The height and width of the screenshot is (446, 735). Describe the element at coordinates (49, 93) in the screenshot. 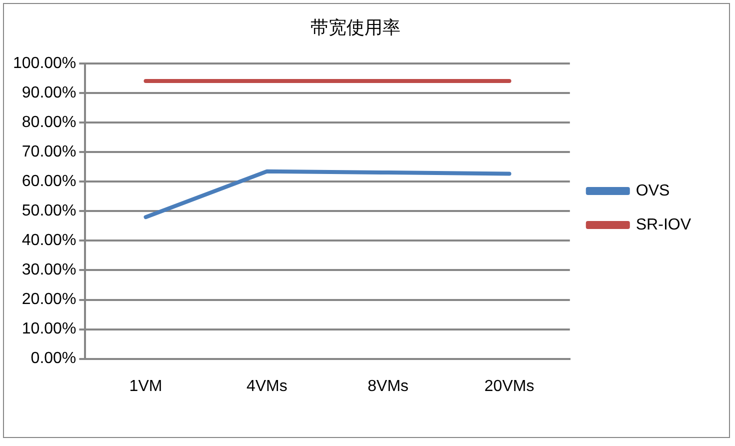

I see `y-tick-label: 90.00%` at that location.